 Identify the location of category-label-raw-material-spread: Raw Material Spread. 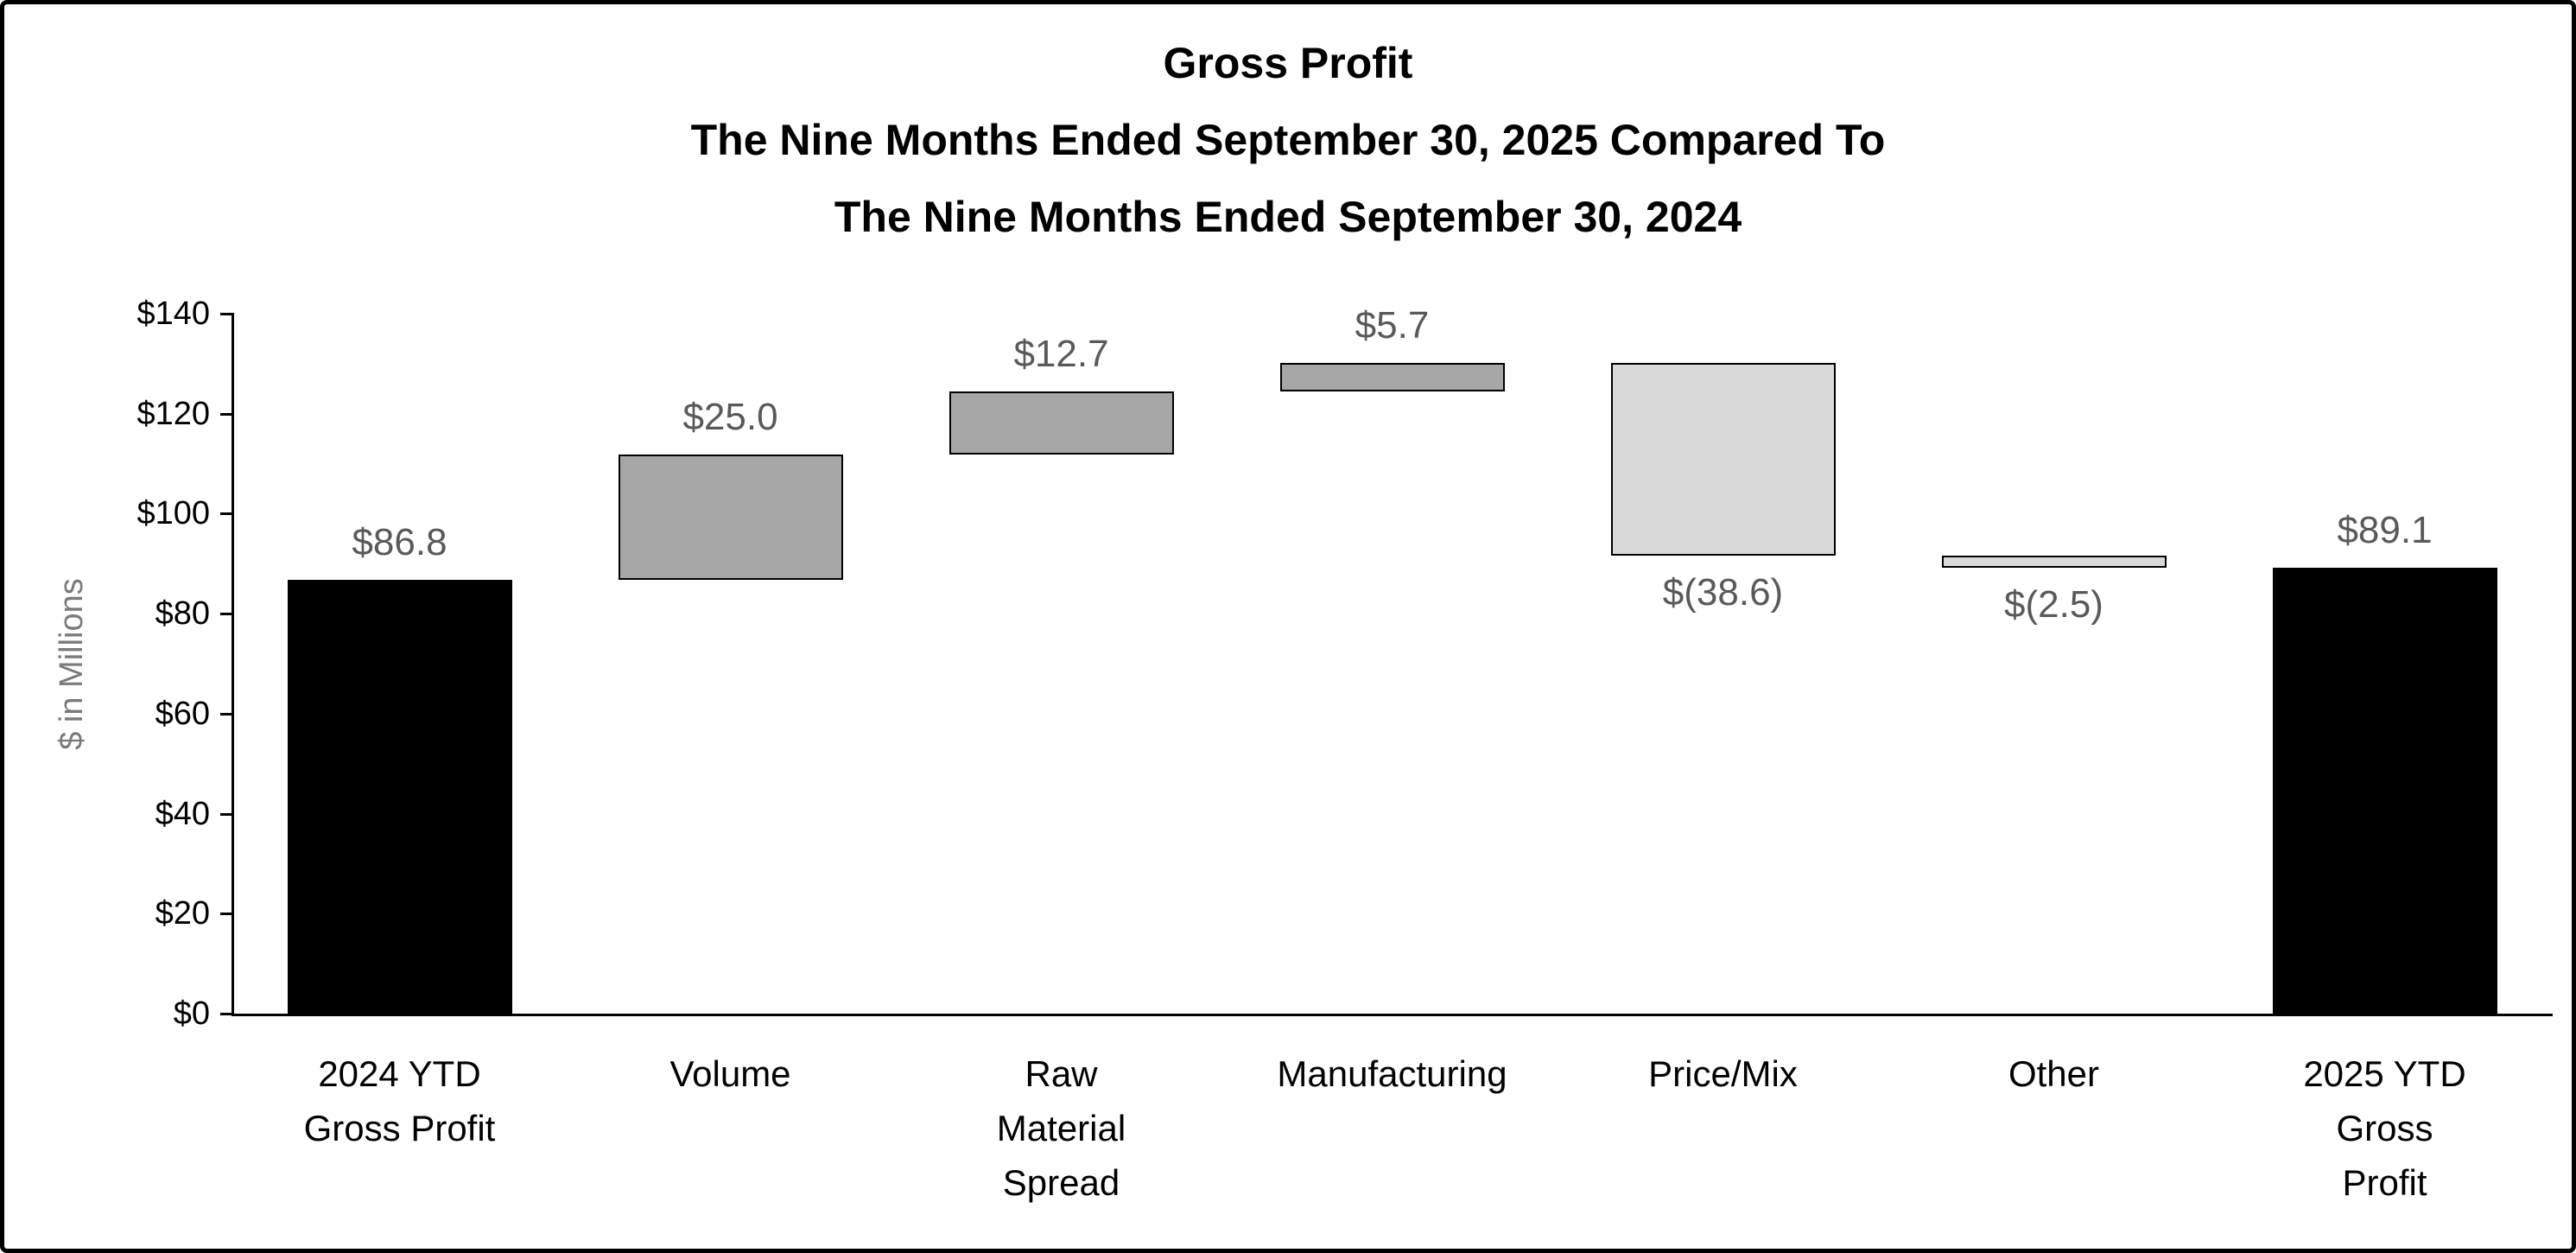
(1062, 1128).